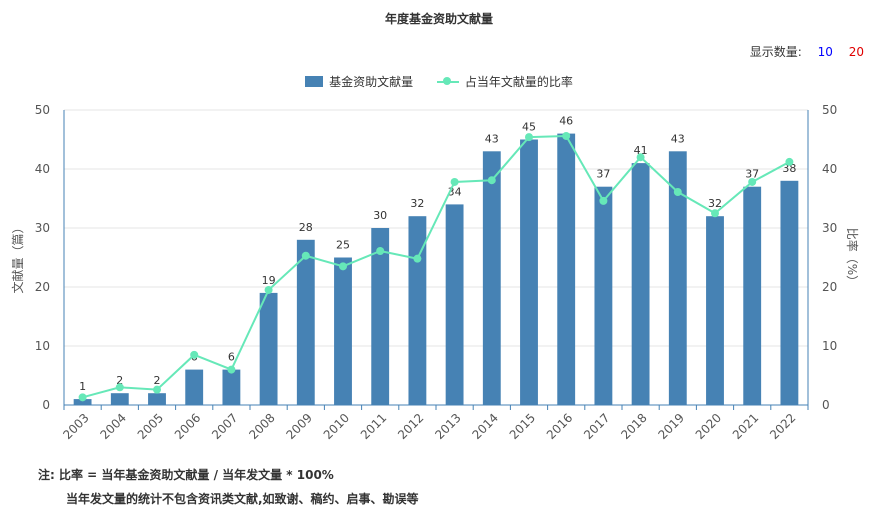  What do you see at coordinates (17, 257) in the screenshot?
I see `y-axis-title: 文献量（篇）` at bounding box center [17, 257].